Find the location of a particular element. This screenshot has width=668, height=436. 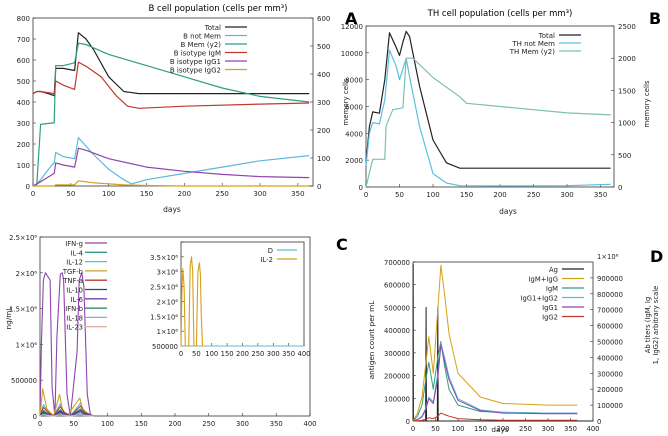

panel-b-y2tick-label: 1000 is located at coordinates (627, 124).